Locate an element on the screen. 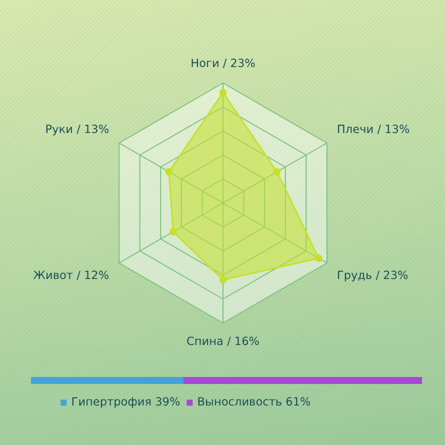 The width and height of the screenshot is (445, 445). spoke-label: Спина / 16% is located at coordinates (223, 341).